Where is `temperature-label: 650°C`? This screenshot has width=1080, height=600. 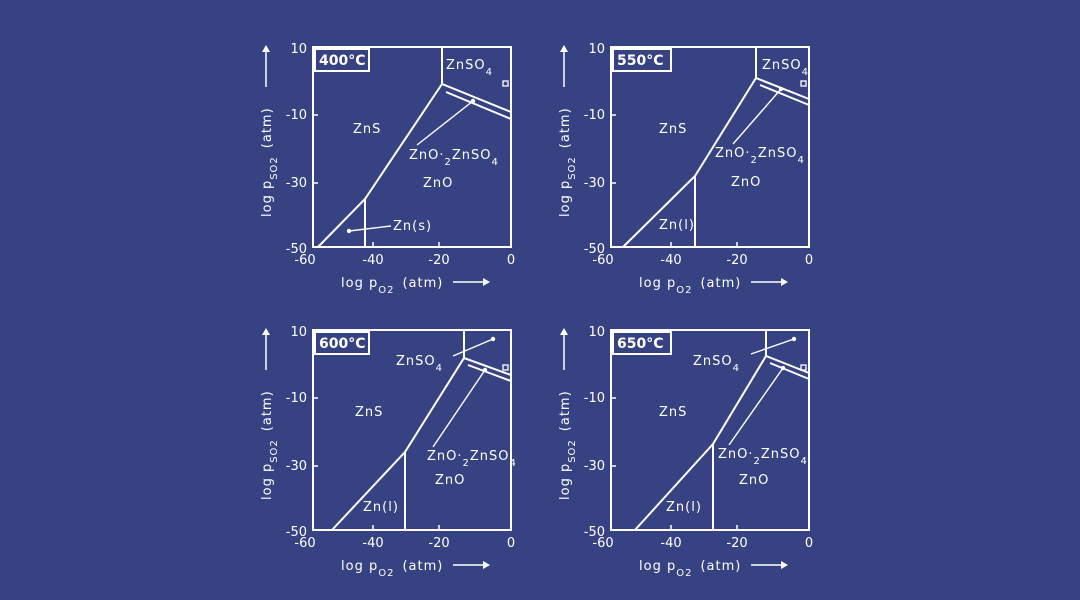
temperature-label: 650°C is located at coordinates (640, 344).